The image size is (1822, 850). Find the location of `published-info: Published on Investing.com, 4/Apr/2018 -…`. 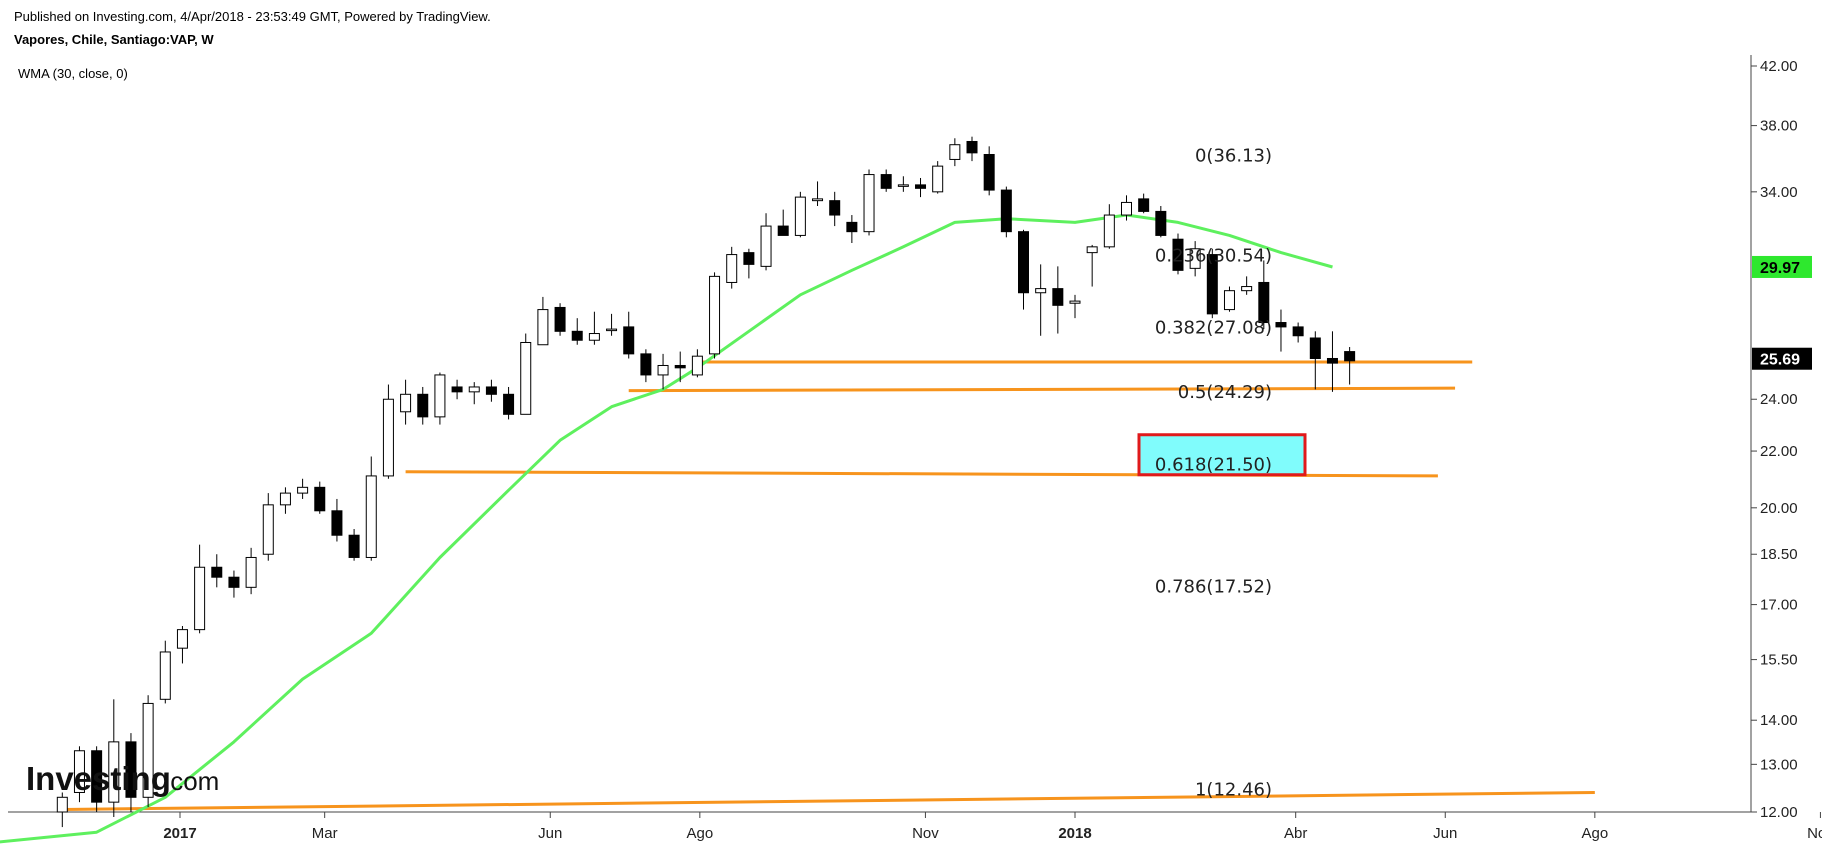

published-info: Published on Investing.com, 4/Apr/2018 -… is located at coordinates (252, 16).